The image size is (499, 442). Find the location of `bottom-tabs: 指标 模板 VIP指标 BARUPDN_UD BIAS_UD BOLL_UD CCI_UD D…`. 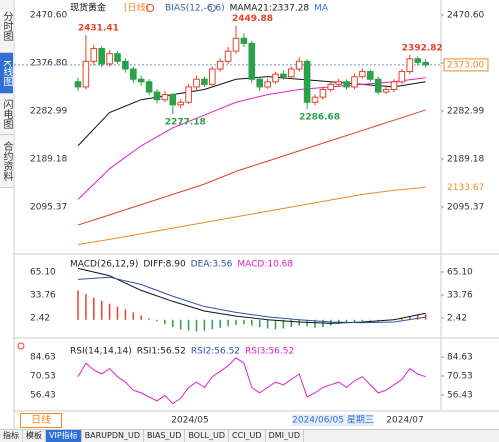

bottom-tabs: 指标 模板 VIP指标 BARUPDN_UD BIAS_UD BOLL_UD CCI_UD D… is located at coordinates (249, 435).